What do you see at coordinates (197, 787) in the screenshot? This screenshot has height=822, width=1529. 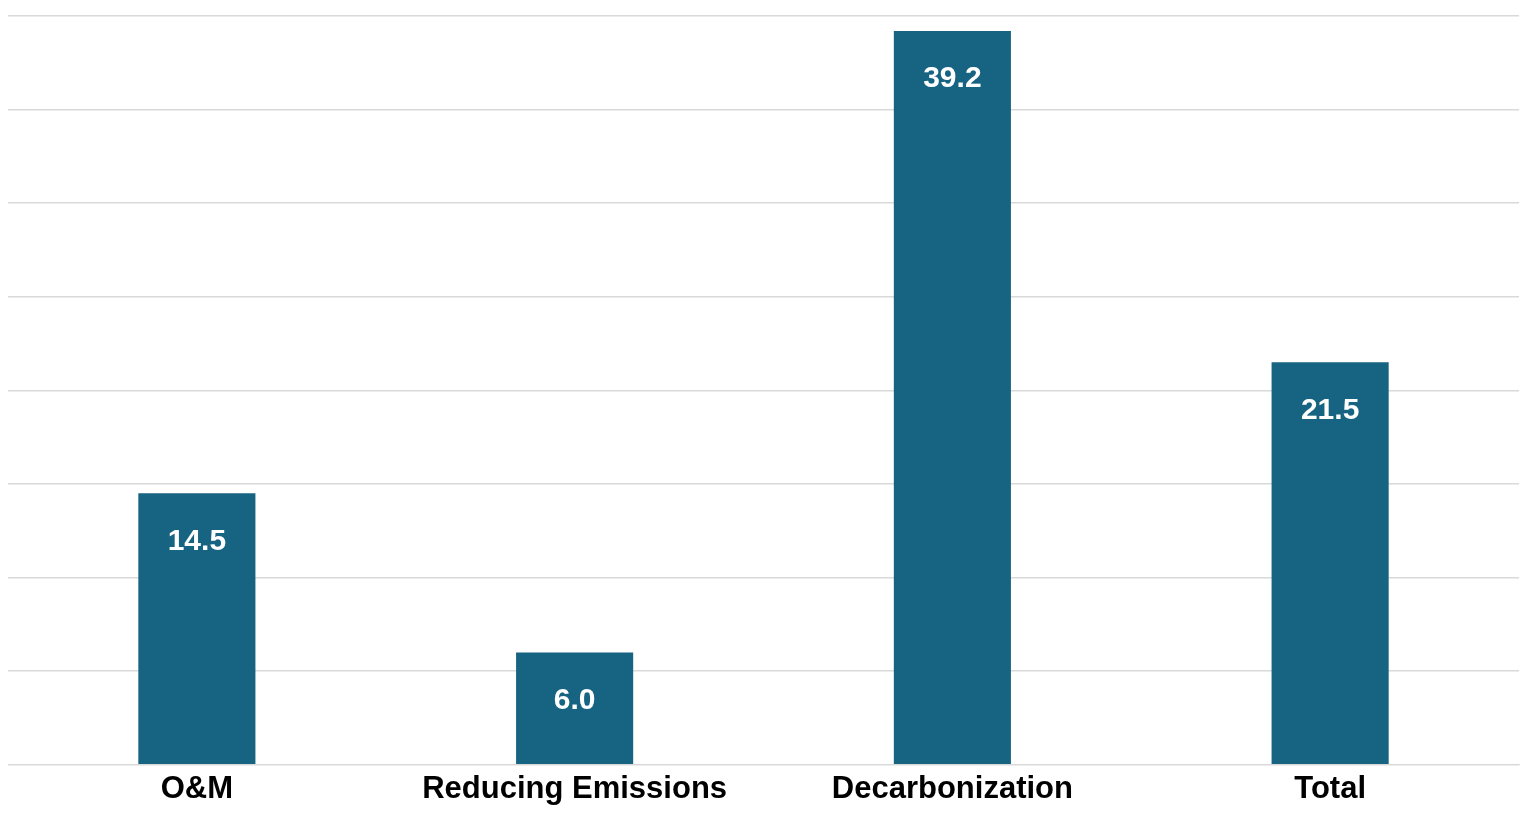 I see `x-tick-label: O&M` at bounding box center [197, 787].